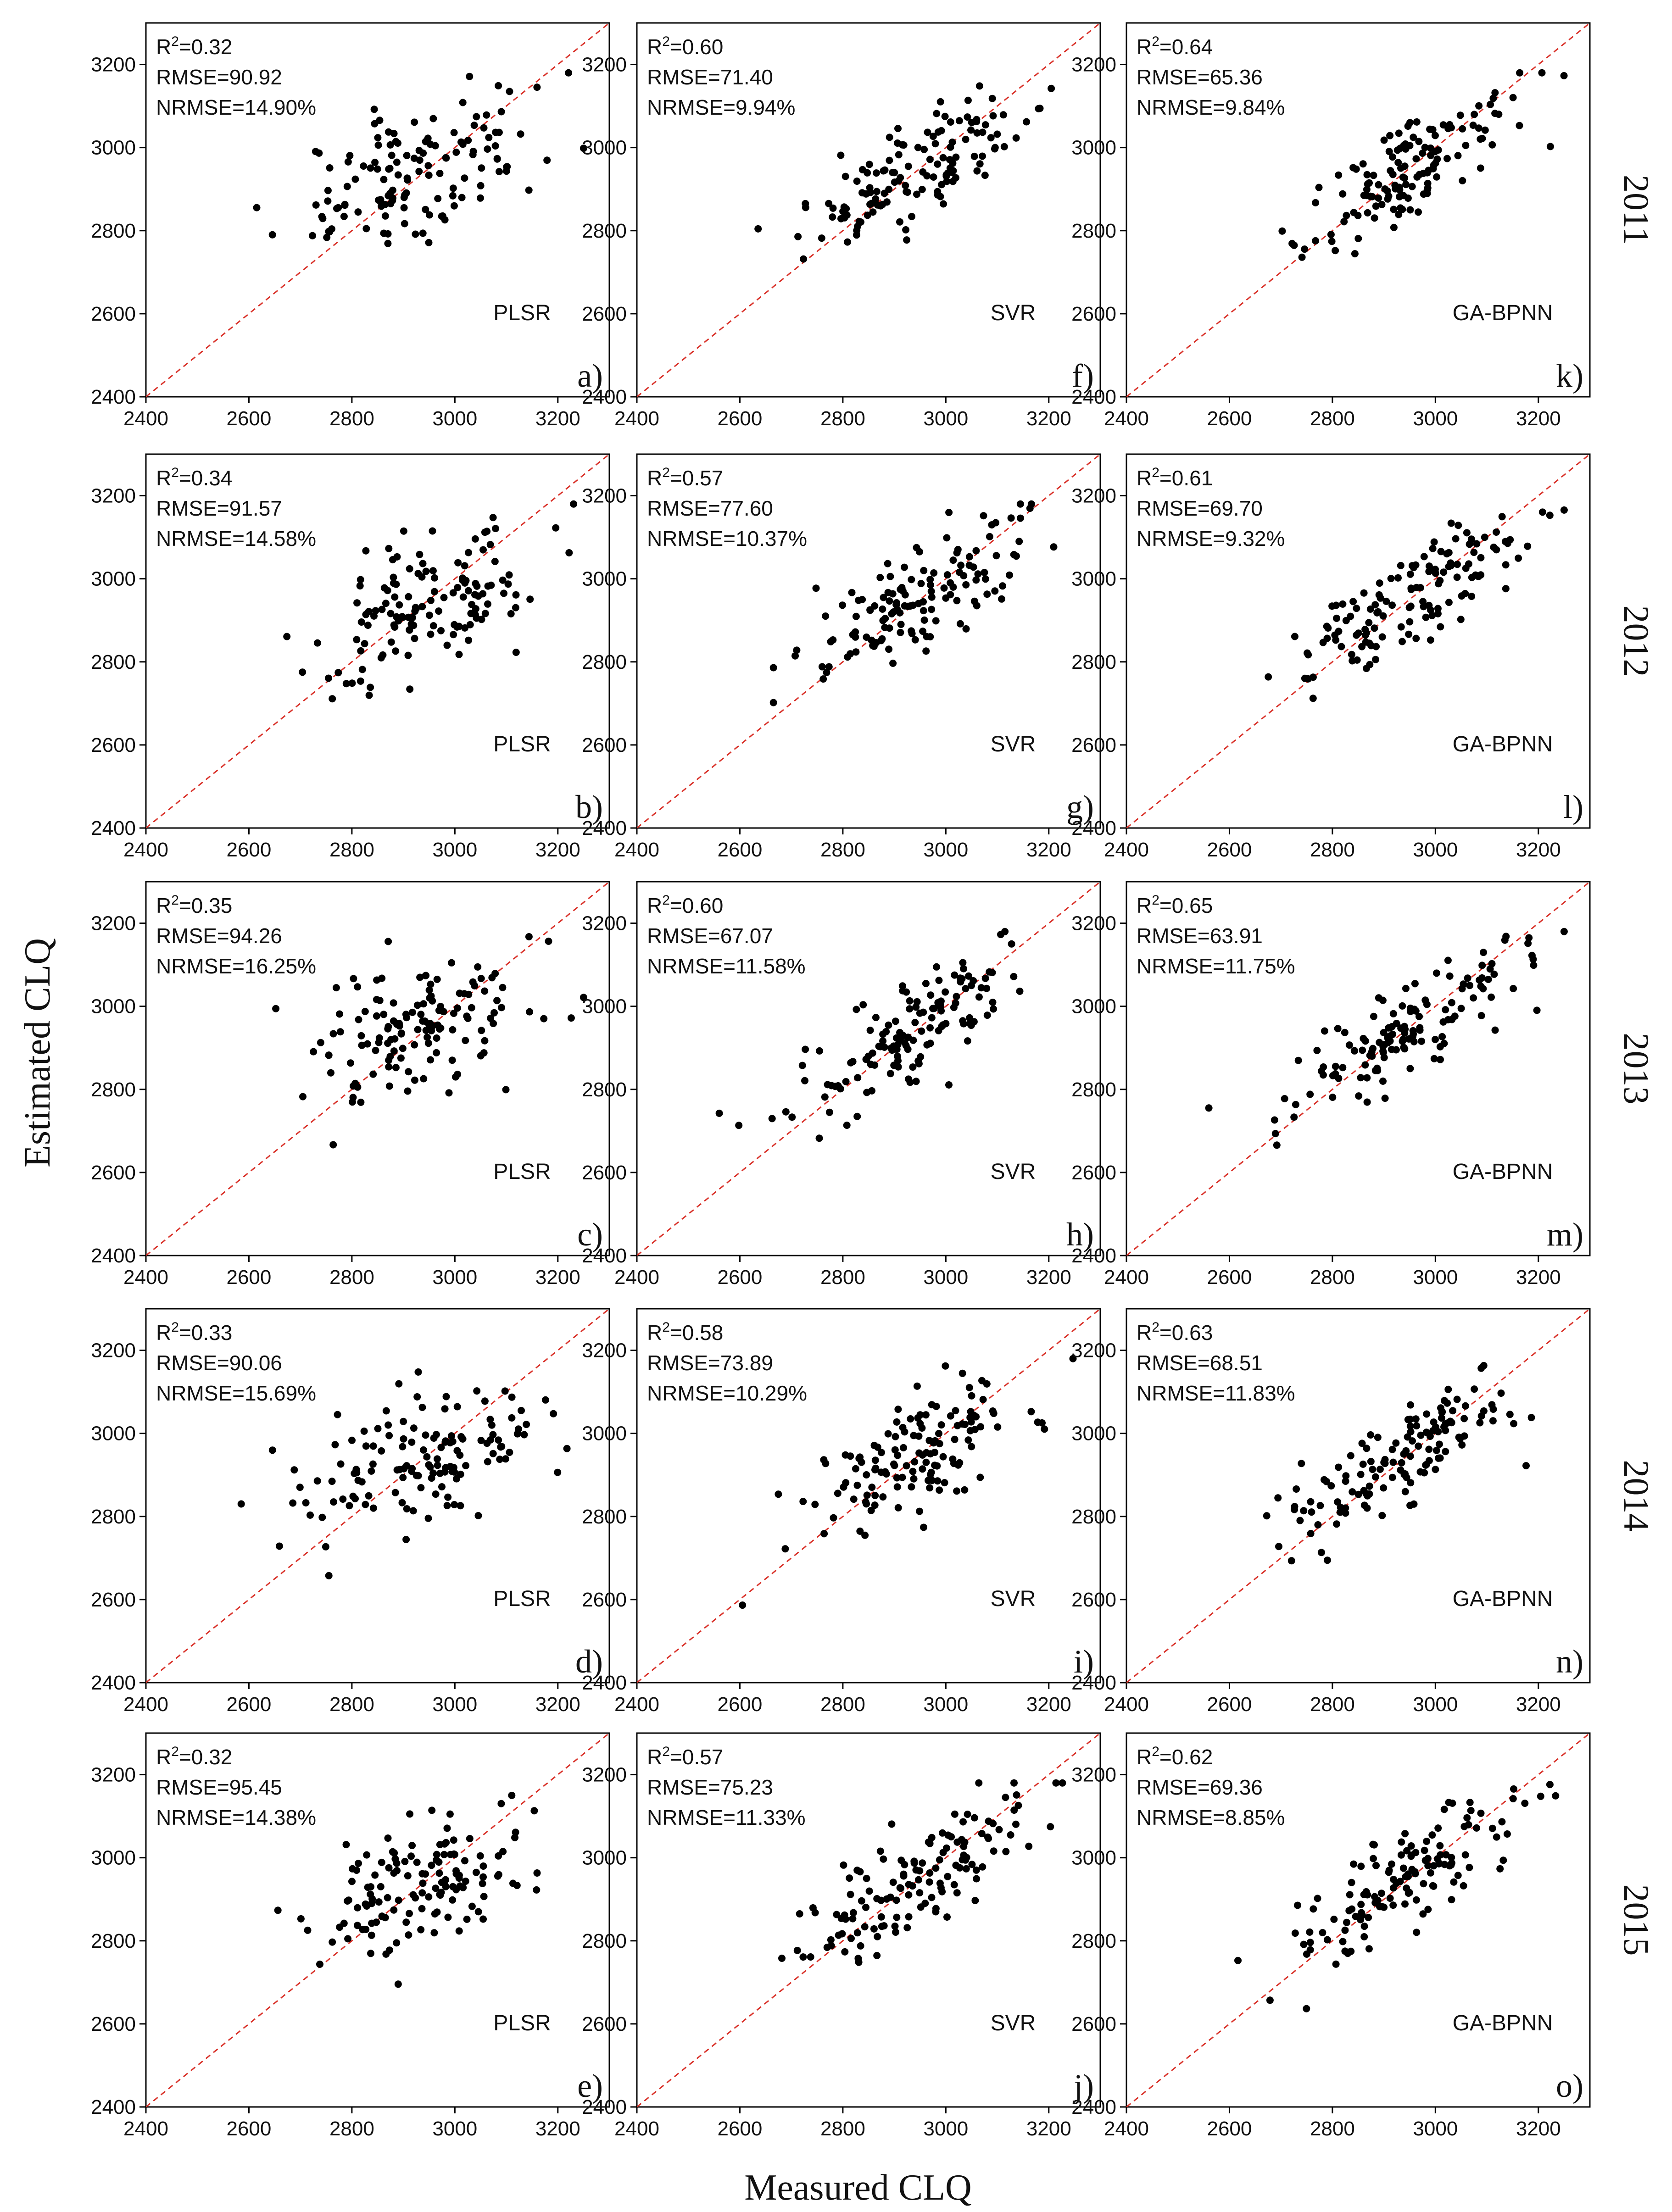 This screenshot has height=2212, width=1672. Describe the element at coordinates (1094, 2107) in the screenshot. I see `y-tick-label: 2400` at that location.